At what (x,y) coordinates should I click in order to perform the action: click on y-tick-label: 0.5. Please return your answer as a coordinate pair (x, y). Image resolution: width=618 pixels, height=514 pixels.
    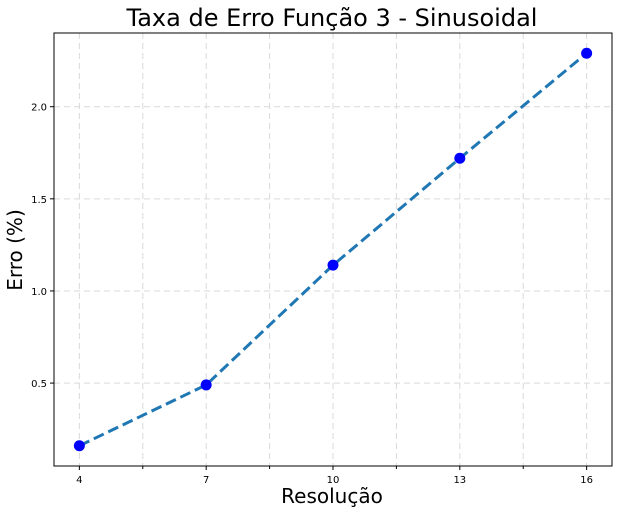
    Looking at the image, I should click on (39, 384).